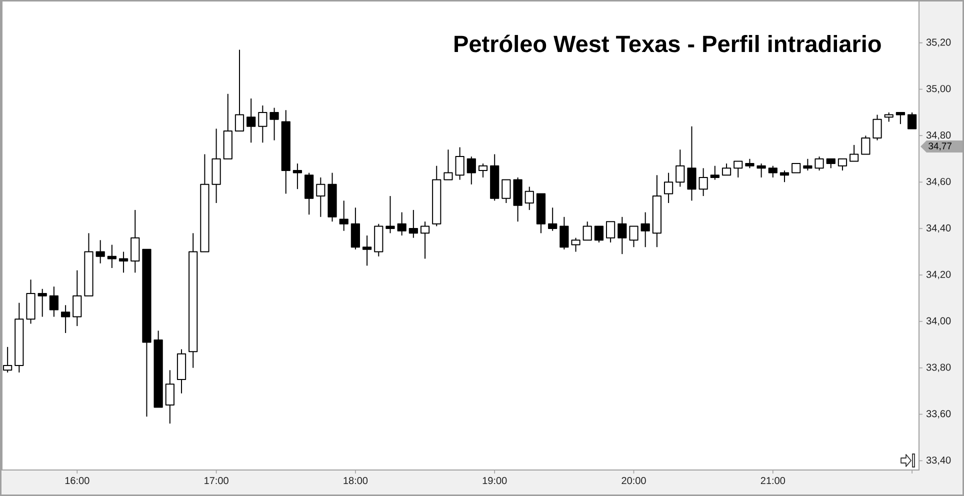 This screenshot has height=496, width=964. Describe the element at coordinates (938, 275) in the screenshot. I see `y-tick-label: 34,20` at that location.